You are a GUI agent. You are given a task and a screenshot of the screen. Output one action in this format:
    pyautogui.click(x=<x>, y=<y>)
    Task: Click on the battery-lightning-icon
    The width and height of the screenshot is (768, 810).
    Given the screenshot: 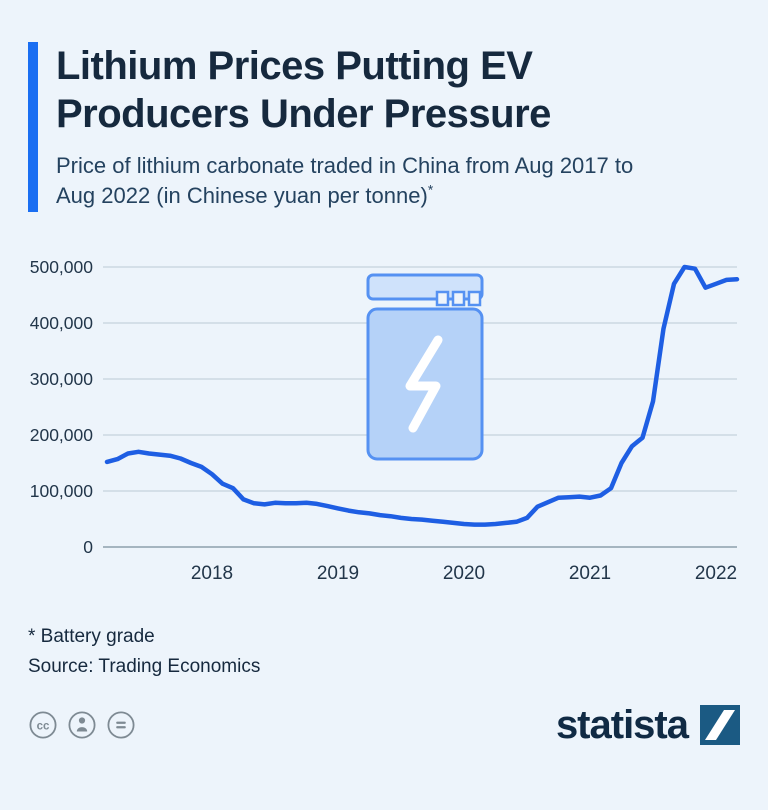 What is the action you would take?
    pyautogui.click(x=425, y=367)
    